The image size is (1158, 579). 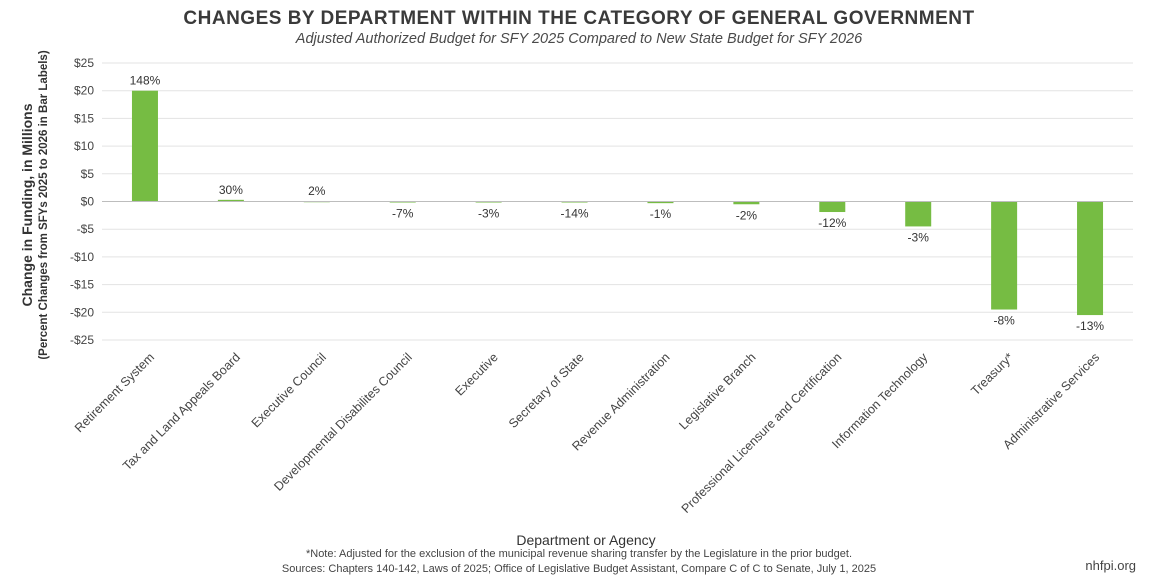 I want to click on y-axis-ticks: $25 $20 $15 $10 $5 $0 -$5 -$10 -$15 -$20 -$25, so click(x=82, y=201).